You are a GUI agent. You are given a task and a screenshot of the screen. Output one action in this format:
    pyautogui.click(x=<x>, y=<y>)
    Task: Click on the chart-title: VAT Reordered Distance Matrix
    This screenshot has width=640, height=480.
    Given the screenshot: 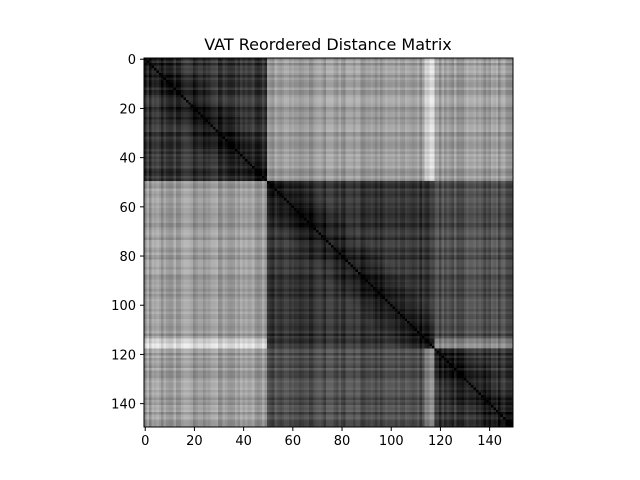 What is the action you would take?
    pyautogui.click(x=328, y=44)
    